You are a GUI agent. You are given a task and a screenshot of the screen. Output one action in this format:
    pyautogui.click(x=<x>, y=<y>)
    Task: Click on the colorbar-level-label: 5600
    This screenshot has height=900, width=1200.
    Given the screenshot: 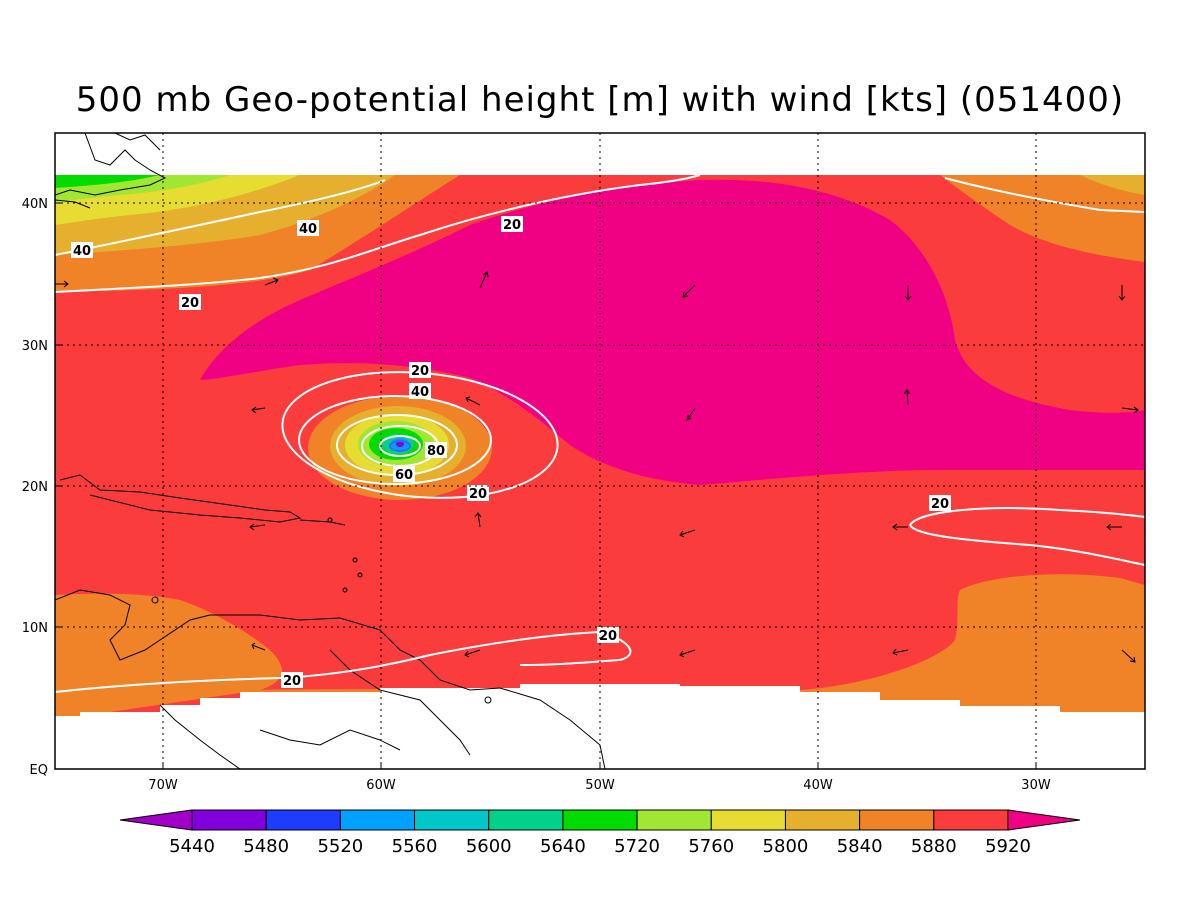 What is the action you would take?
    pyautogui.click(x=489, y=846)
    